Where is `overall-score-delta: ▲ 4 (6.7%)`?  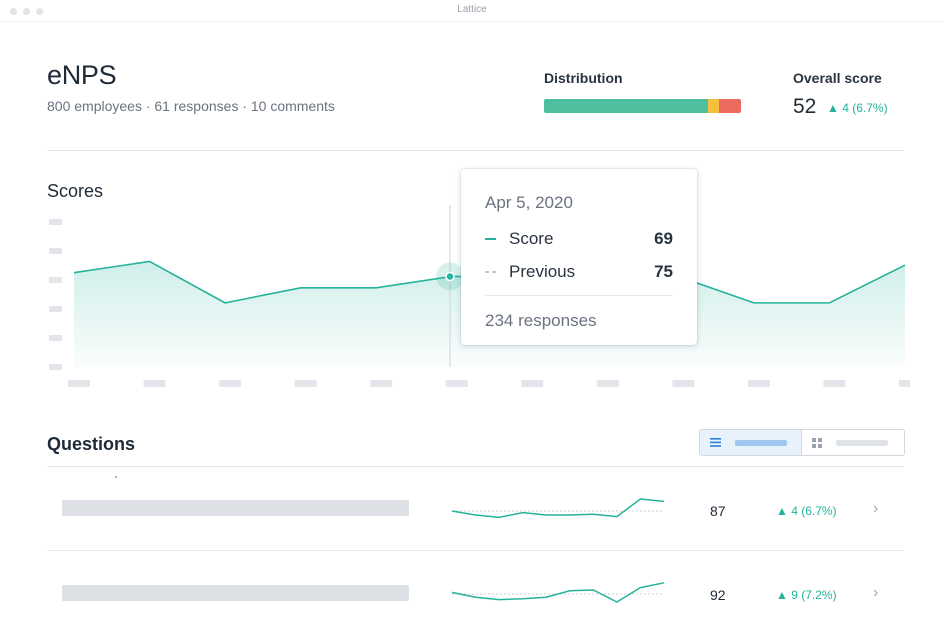
overall-score-delta: ▲ 4 (6.7%) is located at coordinates (857, 108).